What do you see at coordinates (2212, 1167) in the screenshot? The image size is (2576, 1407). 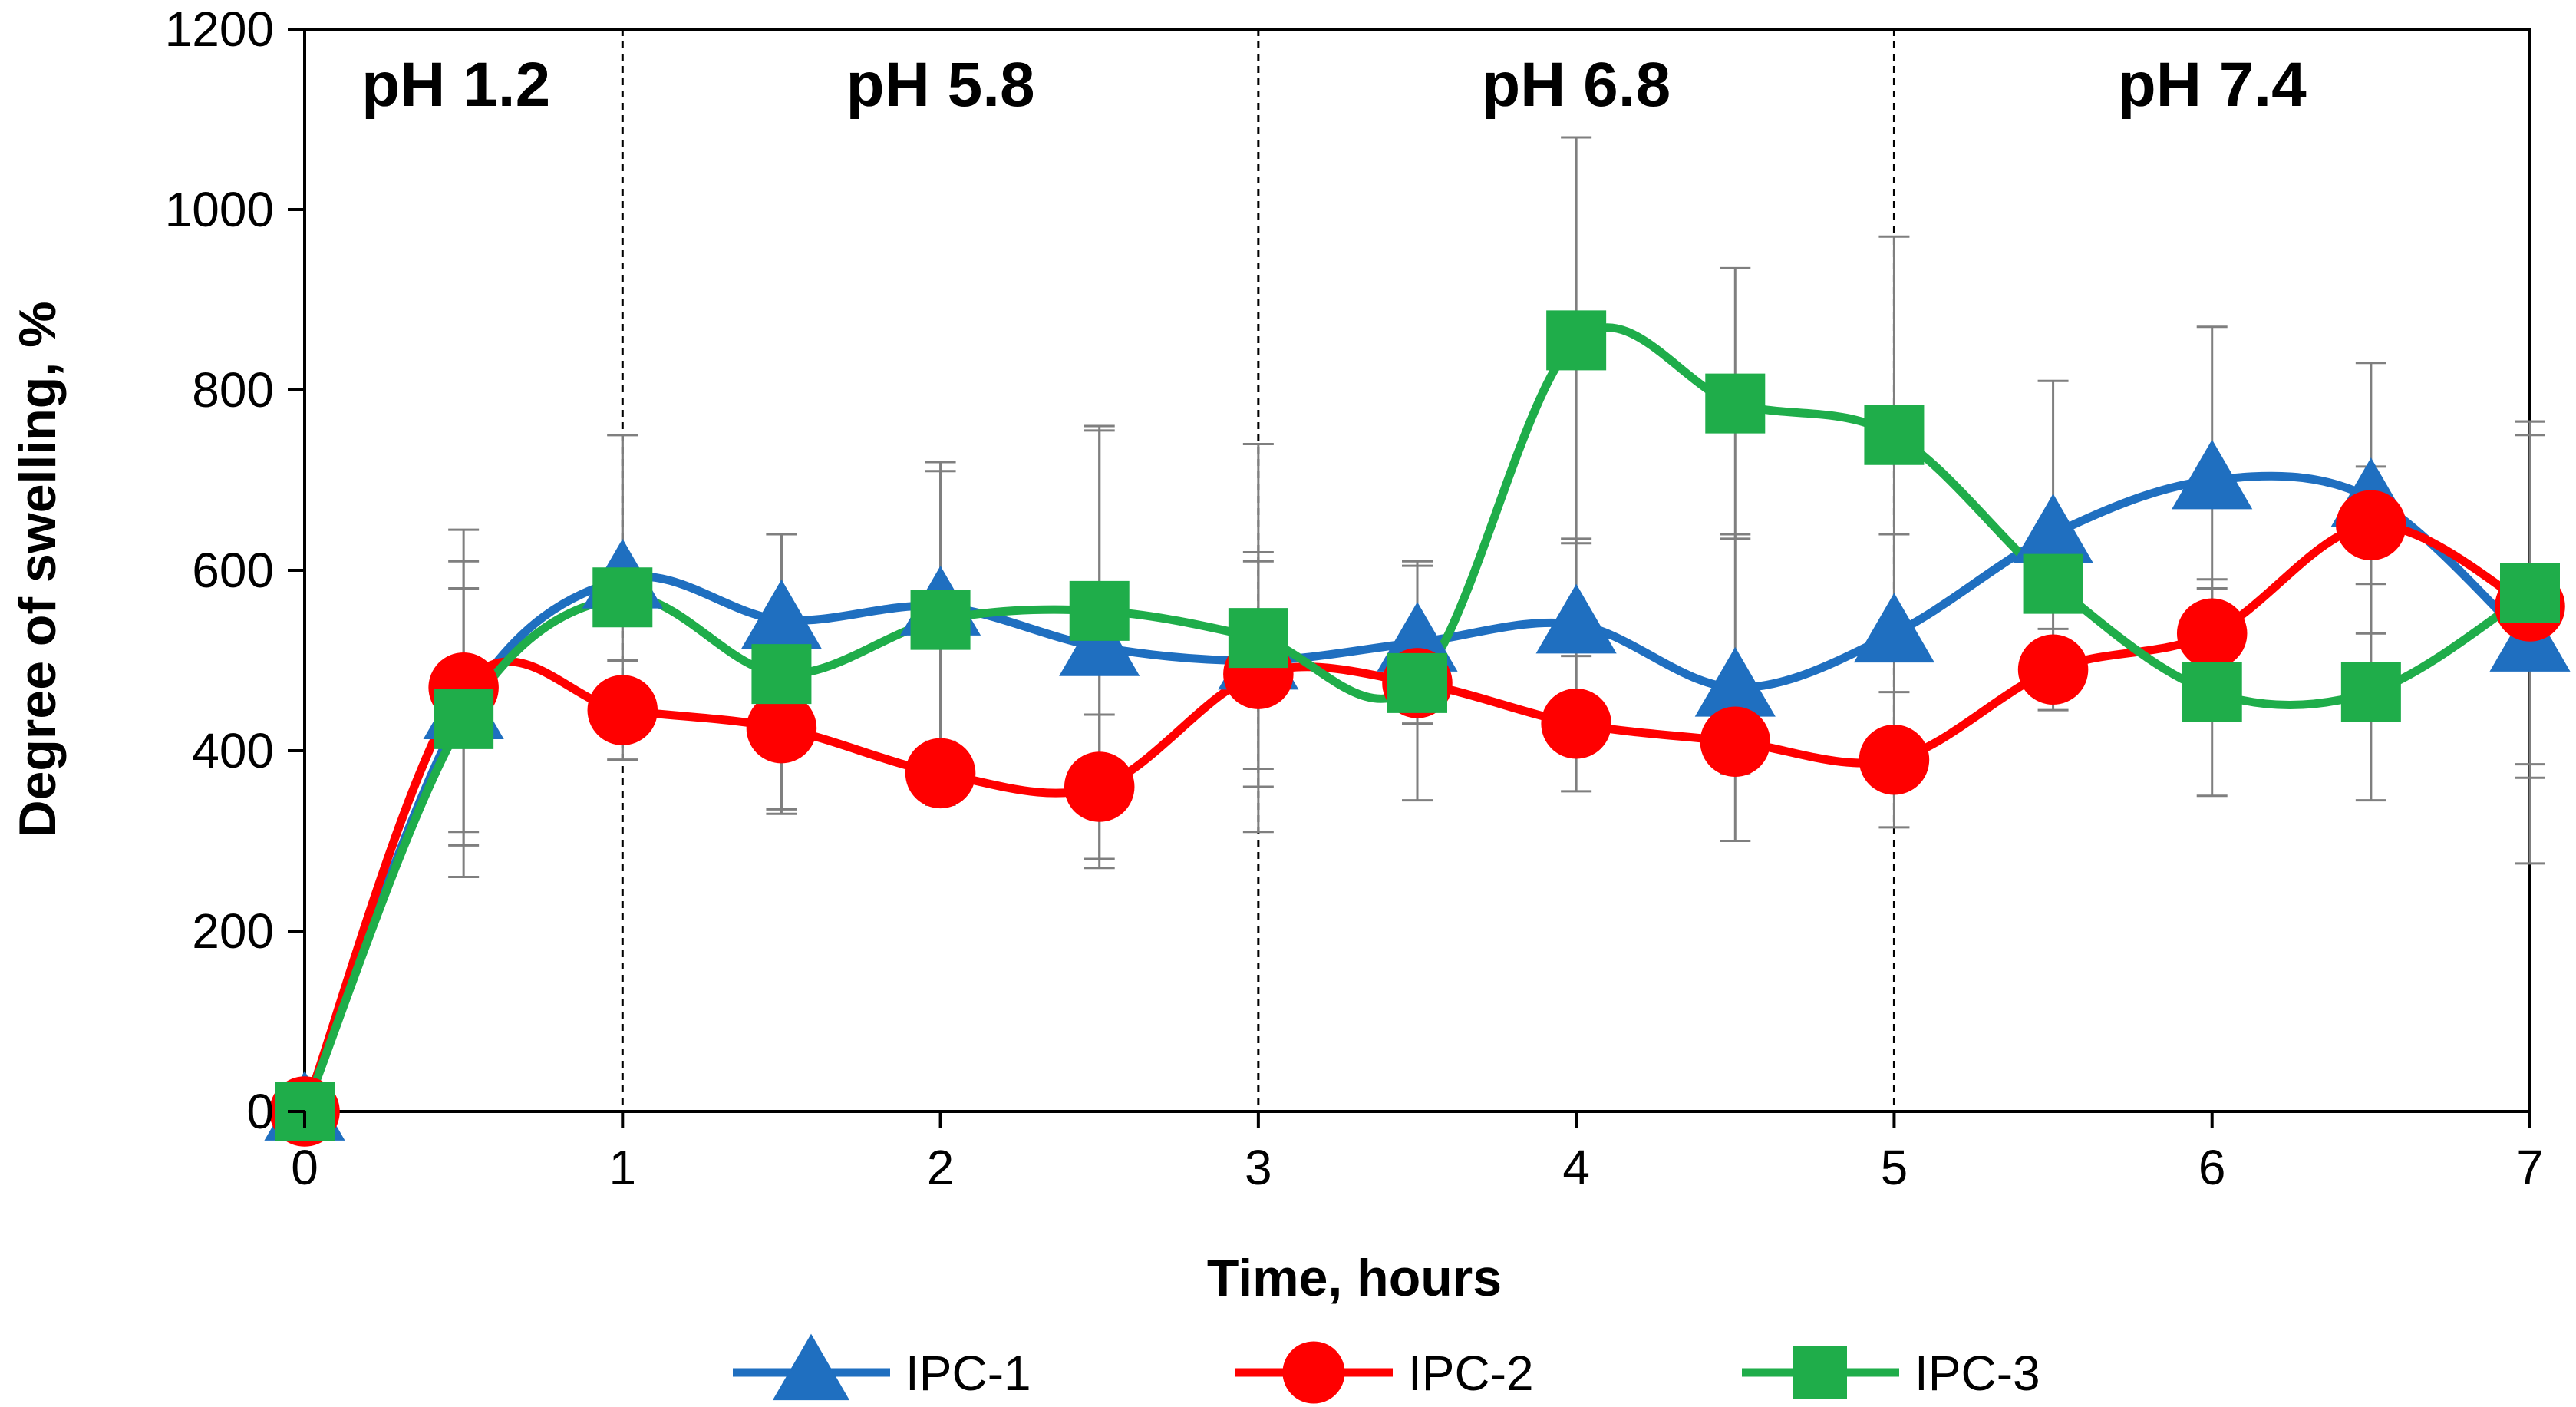 I see `x-tick-label: 6` at bounding box center [2212, 1167].